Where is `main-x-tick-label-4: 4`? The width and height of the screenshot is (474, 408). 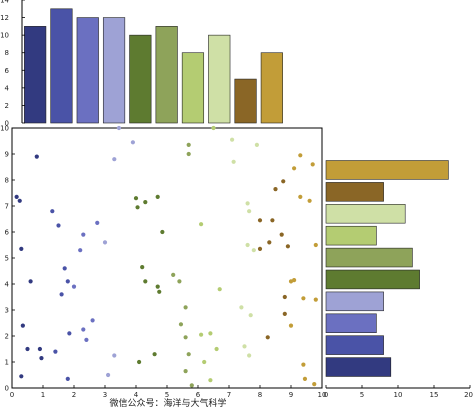 main-x-tick-label-4: 4 is located at coordinates (136, 395).